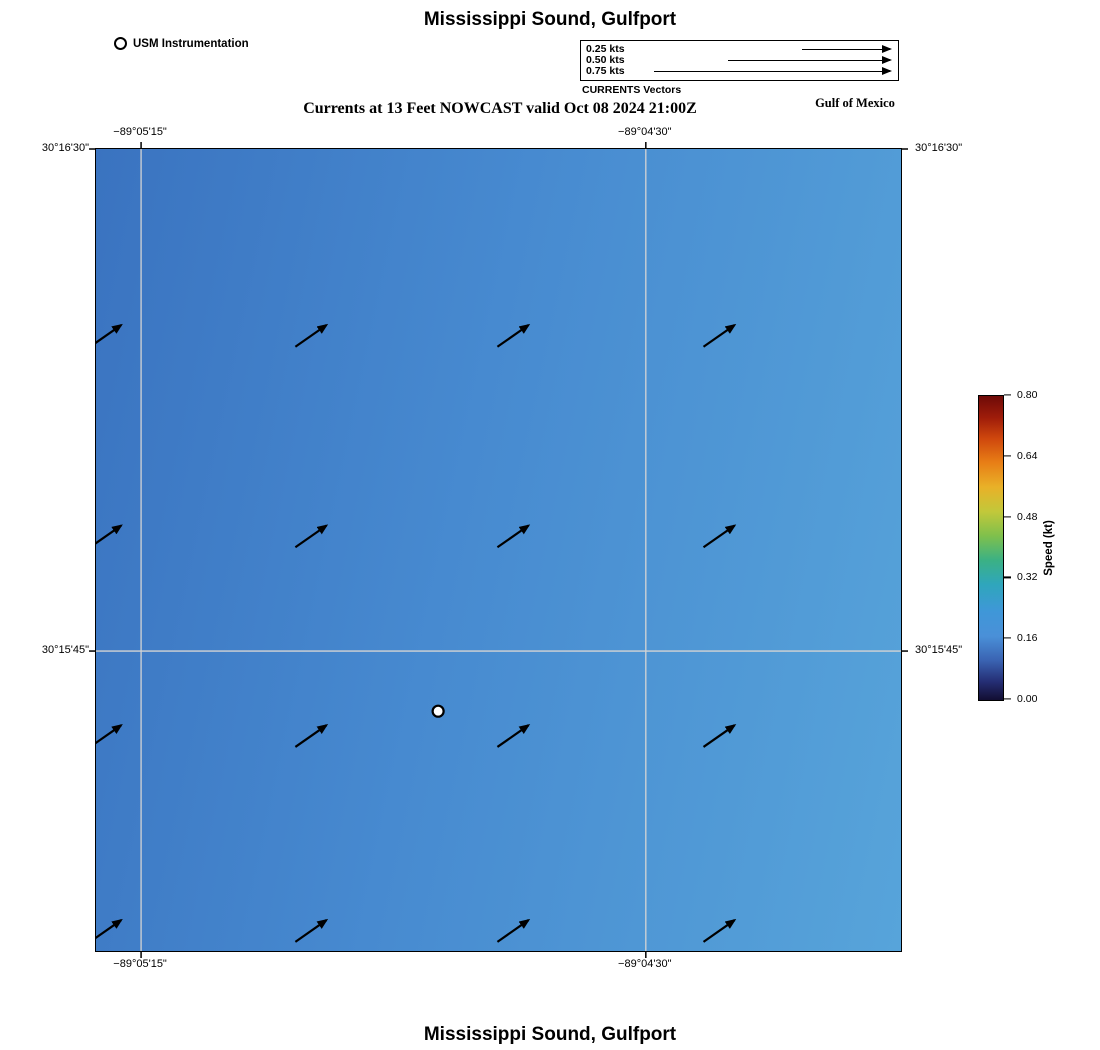 The image size is (1100, 1050). What do you see at coordinates (959, 546) in the screenshot?
I see `y-axis-labels-right: 30°16'30" 30°15'45"` at bounding box center [959, 546].